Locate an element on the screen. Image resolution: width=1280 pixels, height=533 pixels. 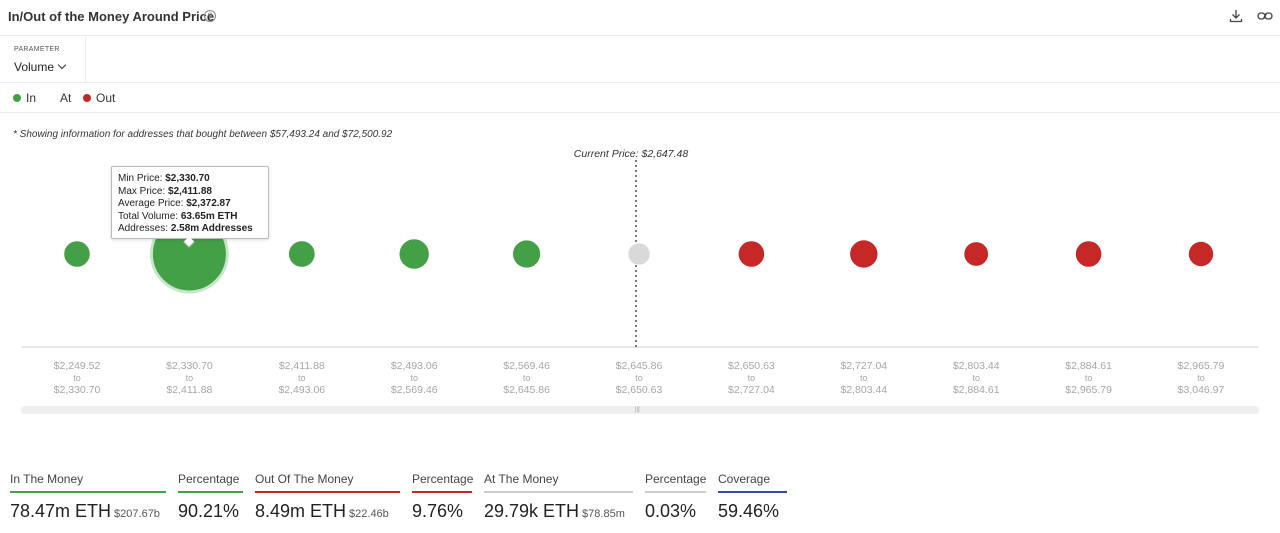
stat-label: At The Money is located at coordinates (558, 482).